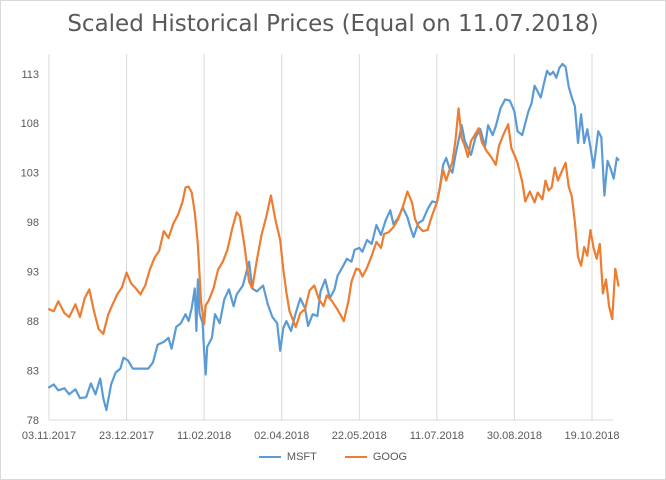 The image size is (666, 480). I want to click on y-tick-label: 88, so click(33, 322).